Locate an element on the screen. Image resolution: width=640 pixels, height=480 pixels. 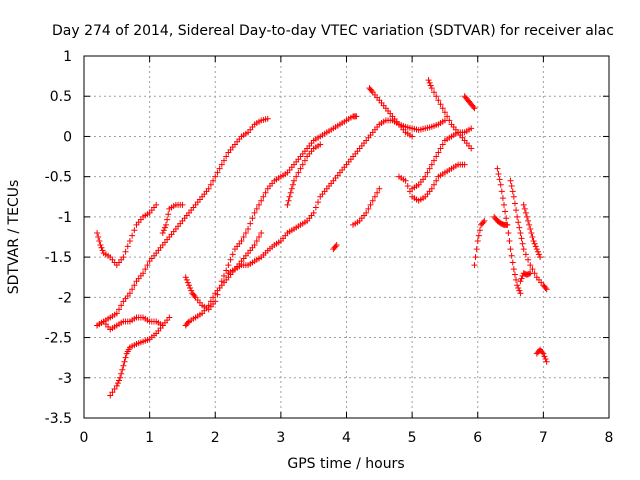
x-axis-label: GPS time / hours is located at coordinates (345, 464).